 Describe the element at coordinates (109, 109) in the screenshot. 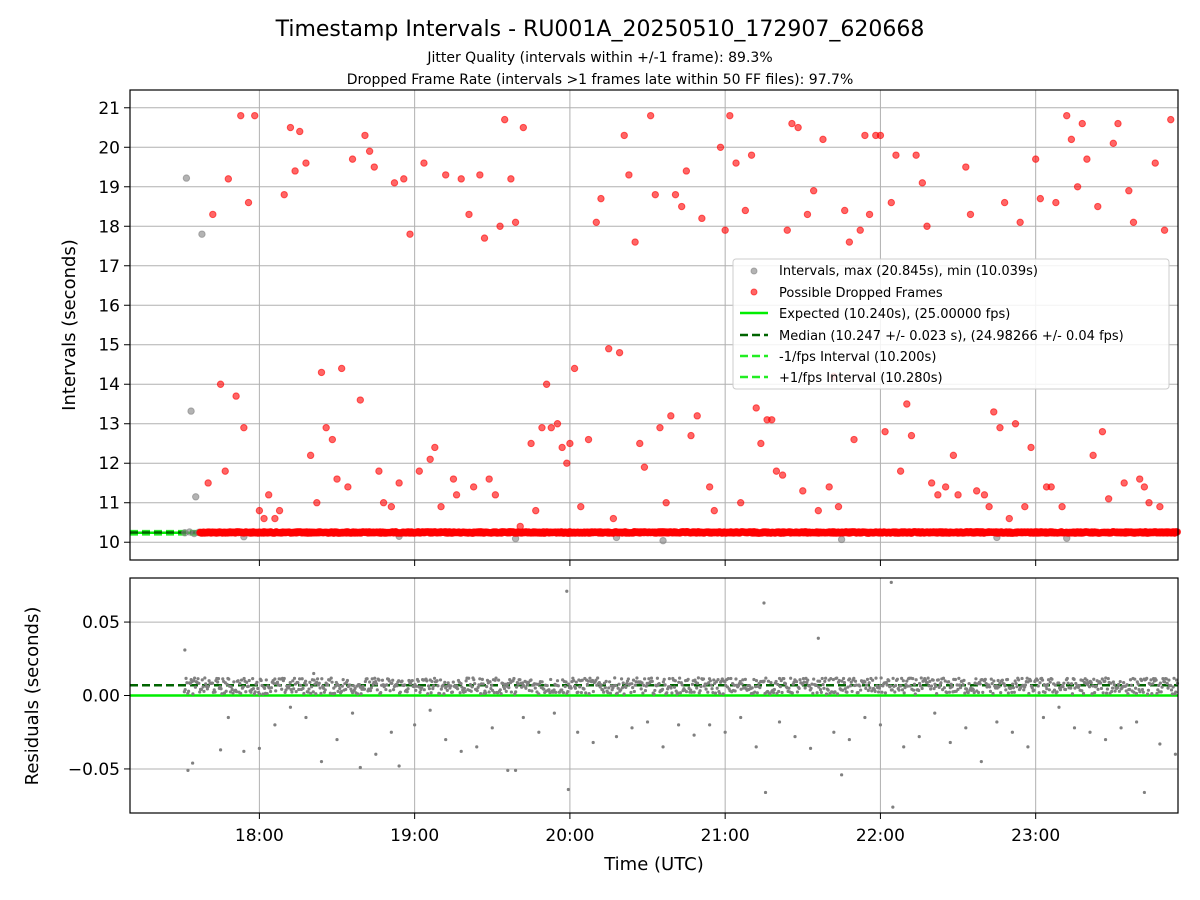

I see `intervals-y-tick-label: 21` at that location.